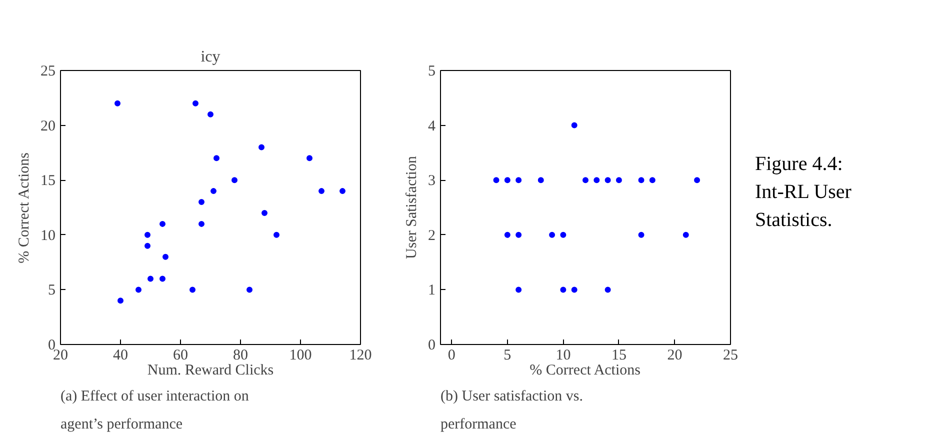 The image size is (930, 437). What do you see at coordinates (508, 356) in the screenshot?
I see `x-tick-label: 5` at bounding box center [508, 356].